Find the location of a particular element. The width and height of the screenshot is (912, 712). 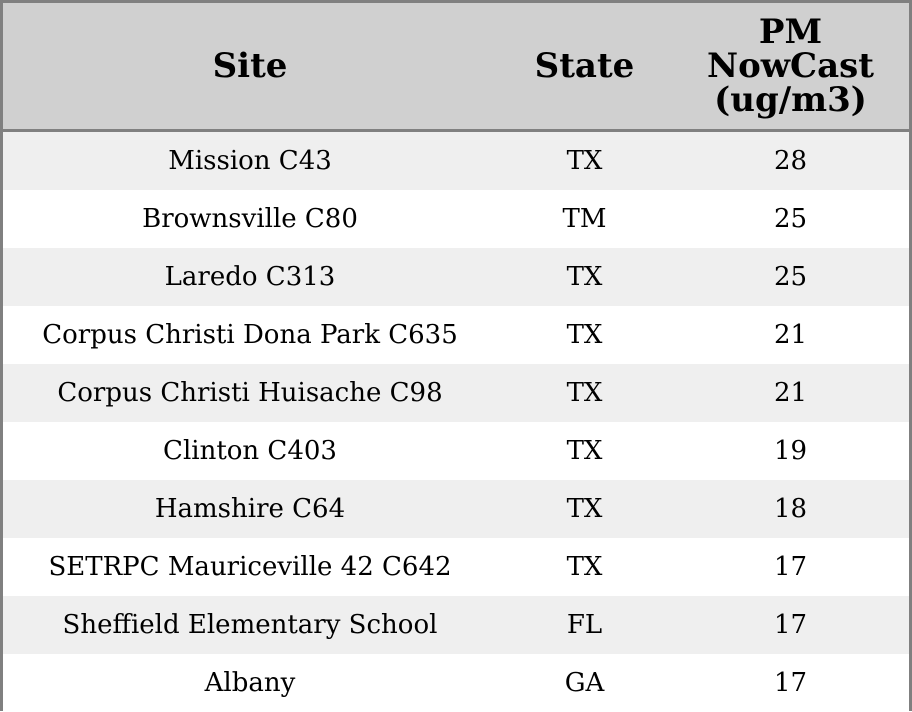

table-row: Laredo C313 TX 25 is located at coordinates (456, 277).